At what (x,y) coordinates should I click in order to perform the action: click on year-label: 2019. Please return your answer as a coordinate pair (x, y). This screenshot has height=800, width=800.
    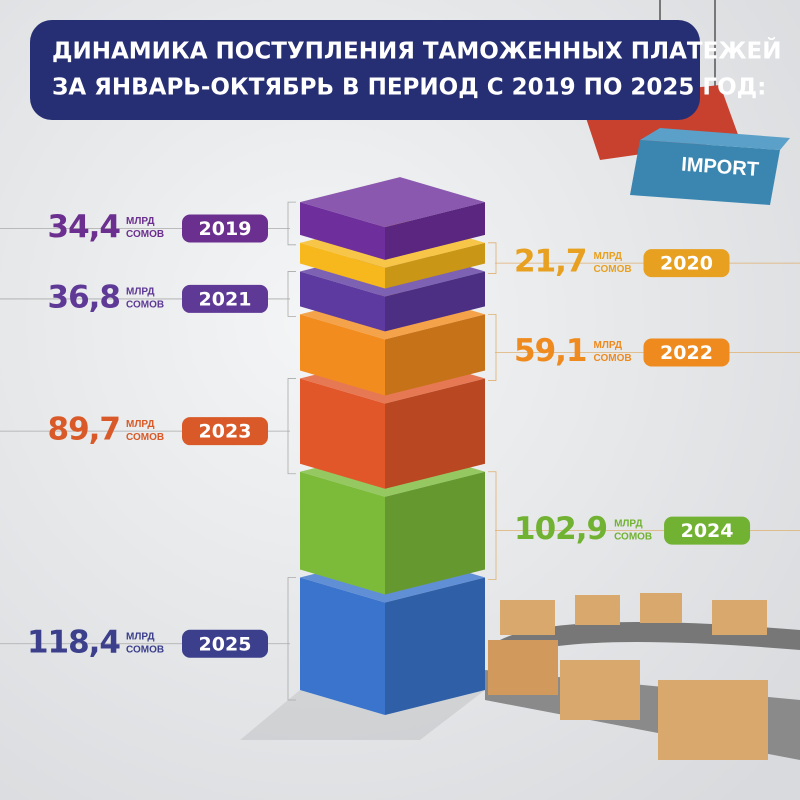
    Looking at the image, I should click on (225, 229).